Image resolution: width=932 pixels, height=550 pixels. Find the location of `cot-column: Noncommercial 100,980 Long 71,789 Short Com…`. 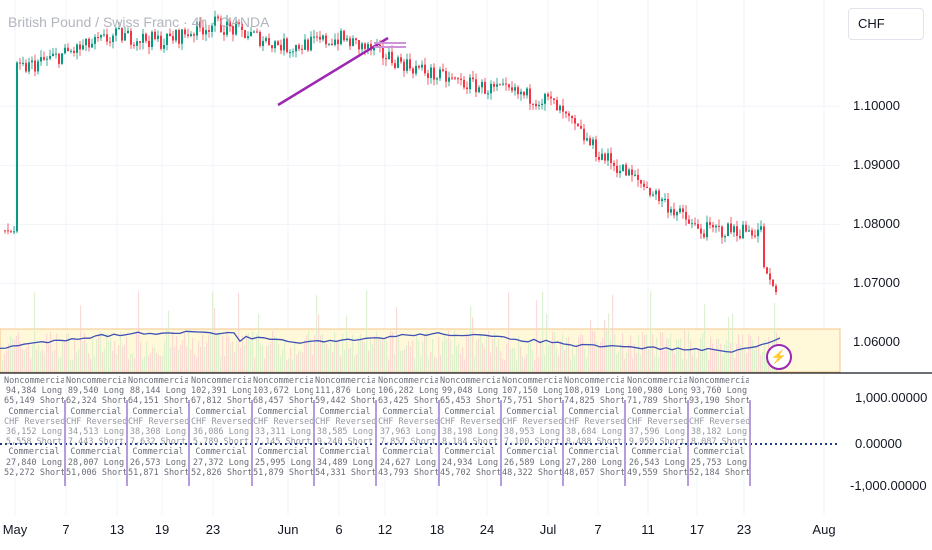

cot-column: Noncommercial 100,980 Long 71,789 Short Com… is located at coordinates (657, 427).